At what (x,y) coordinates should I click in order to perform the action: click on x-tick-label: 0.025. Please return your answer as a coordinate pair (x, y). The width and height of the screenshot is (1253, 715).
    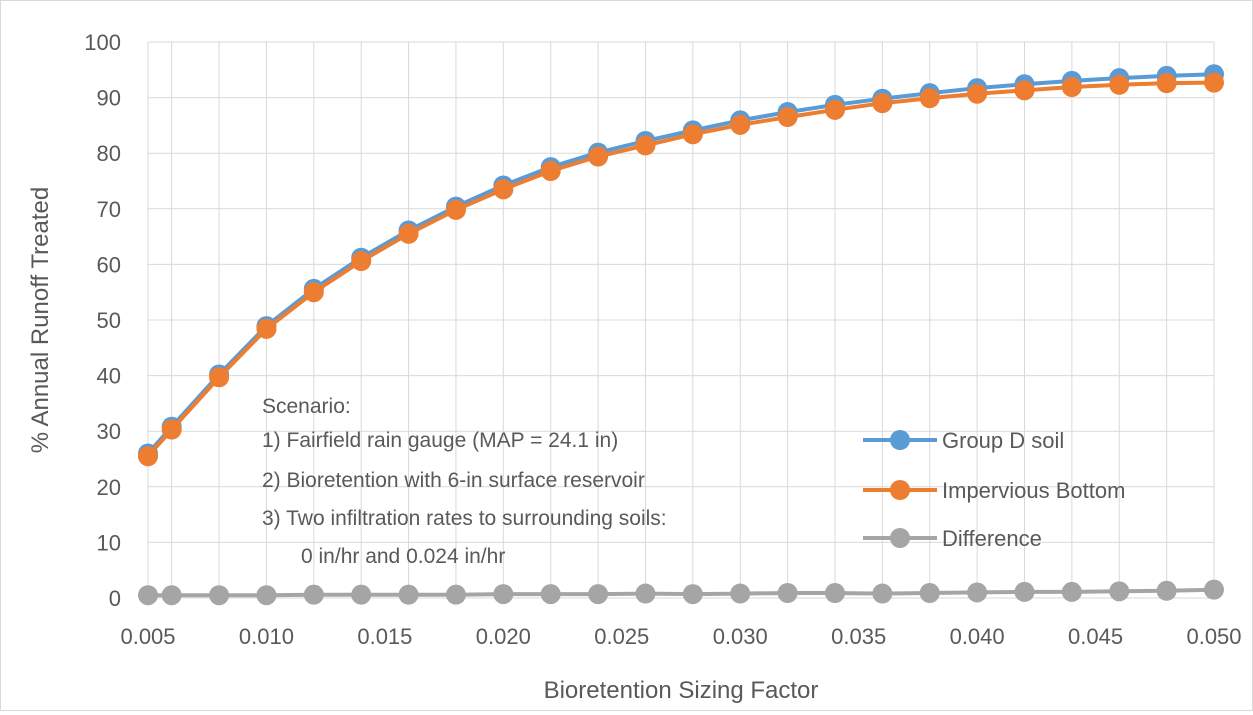
    Looking at the image, I should click on (621, 636).